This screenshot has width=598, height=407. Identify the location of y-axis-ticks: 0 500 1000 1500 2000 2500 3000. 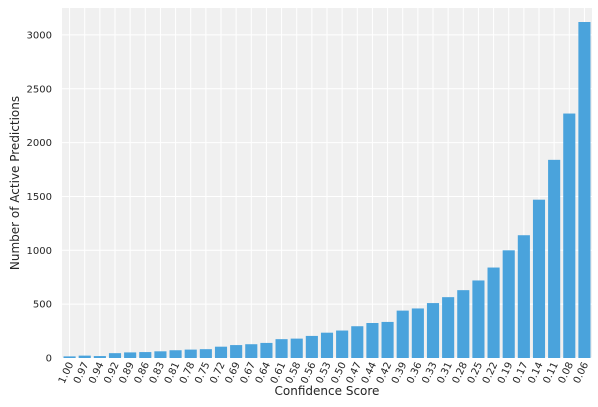
(39, 197).